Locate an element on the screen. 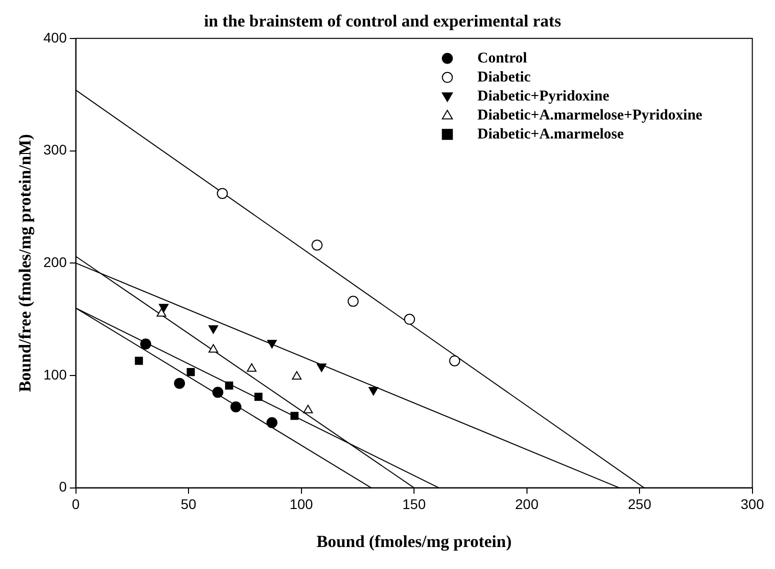 This screenshot has width=775, height=569. x-axis-title: Bound (fmoles/mg protein) is located at coordinates (414, 542).